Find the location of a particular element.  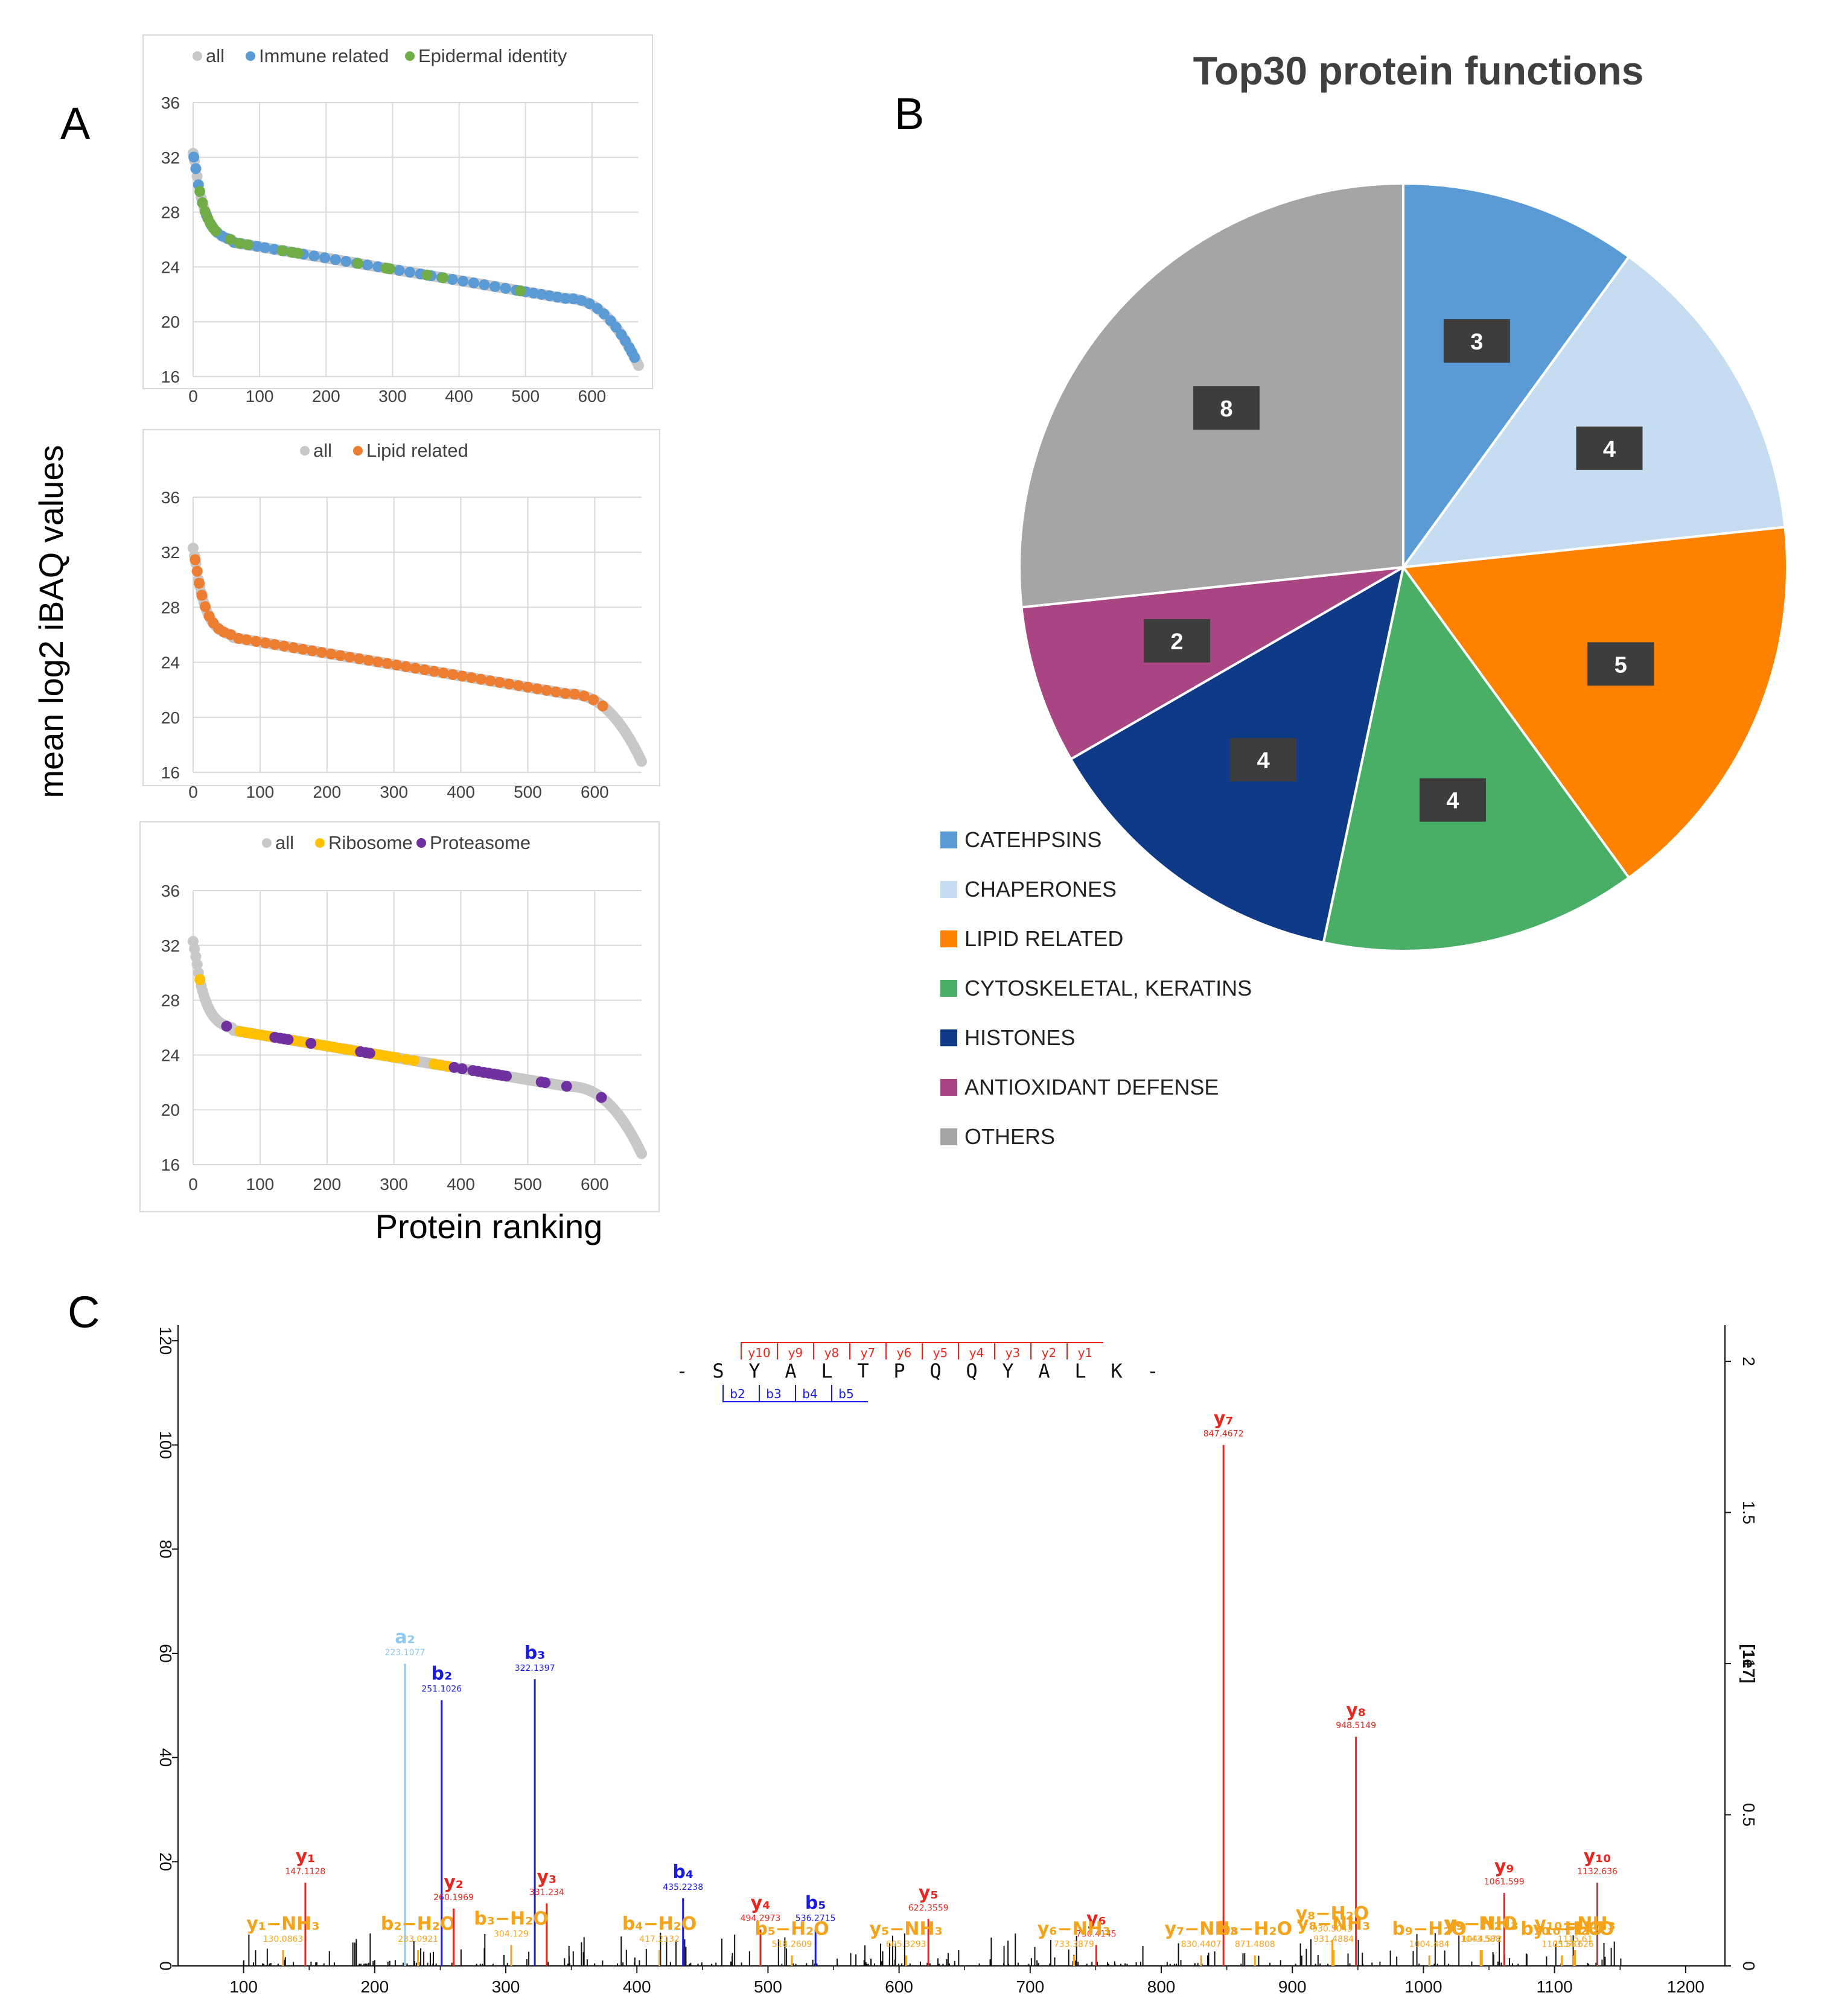

peak-mz: 622.3559 is located at coordinates (929, 1908).